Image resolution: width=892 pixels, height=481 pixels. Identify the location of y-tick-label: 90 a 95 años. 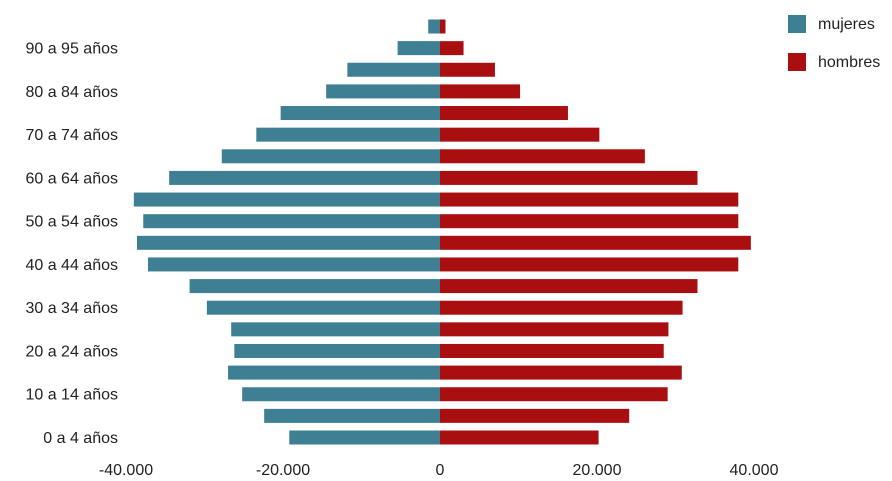
(71, 49).